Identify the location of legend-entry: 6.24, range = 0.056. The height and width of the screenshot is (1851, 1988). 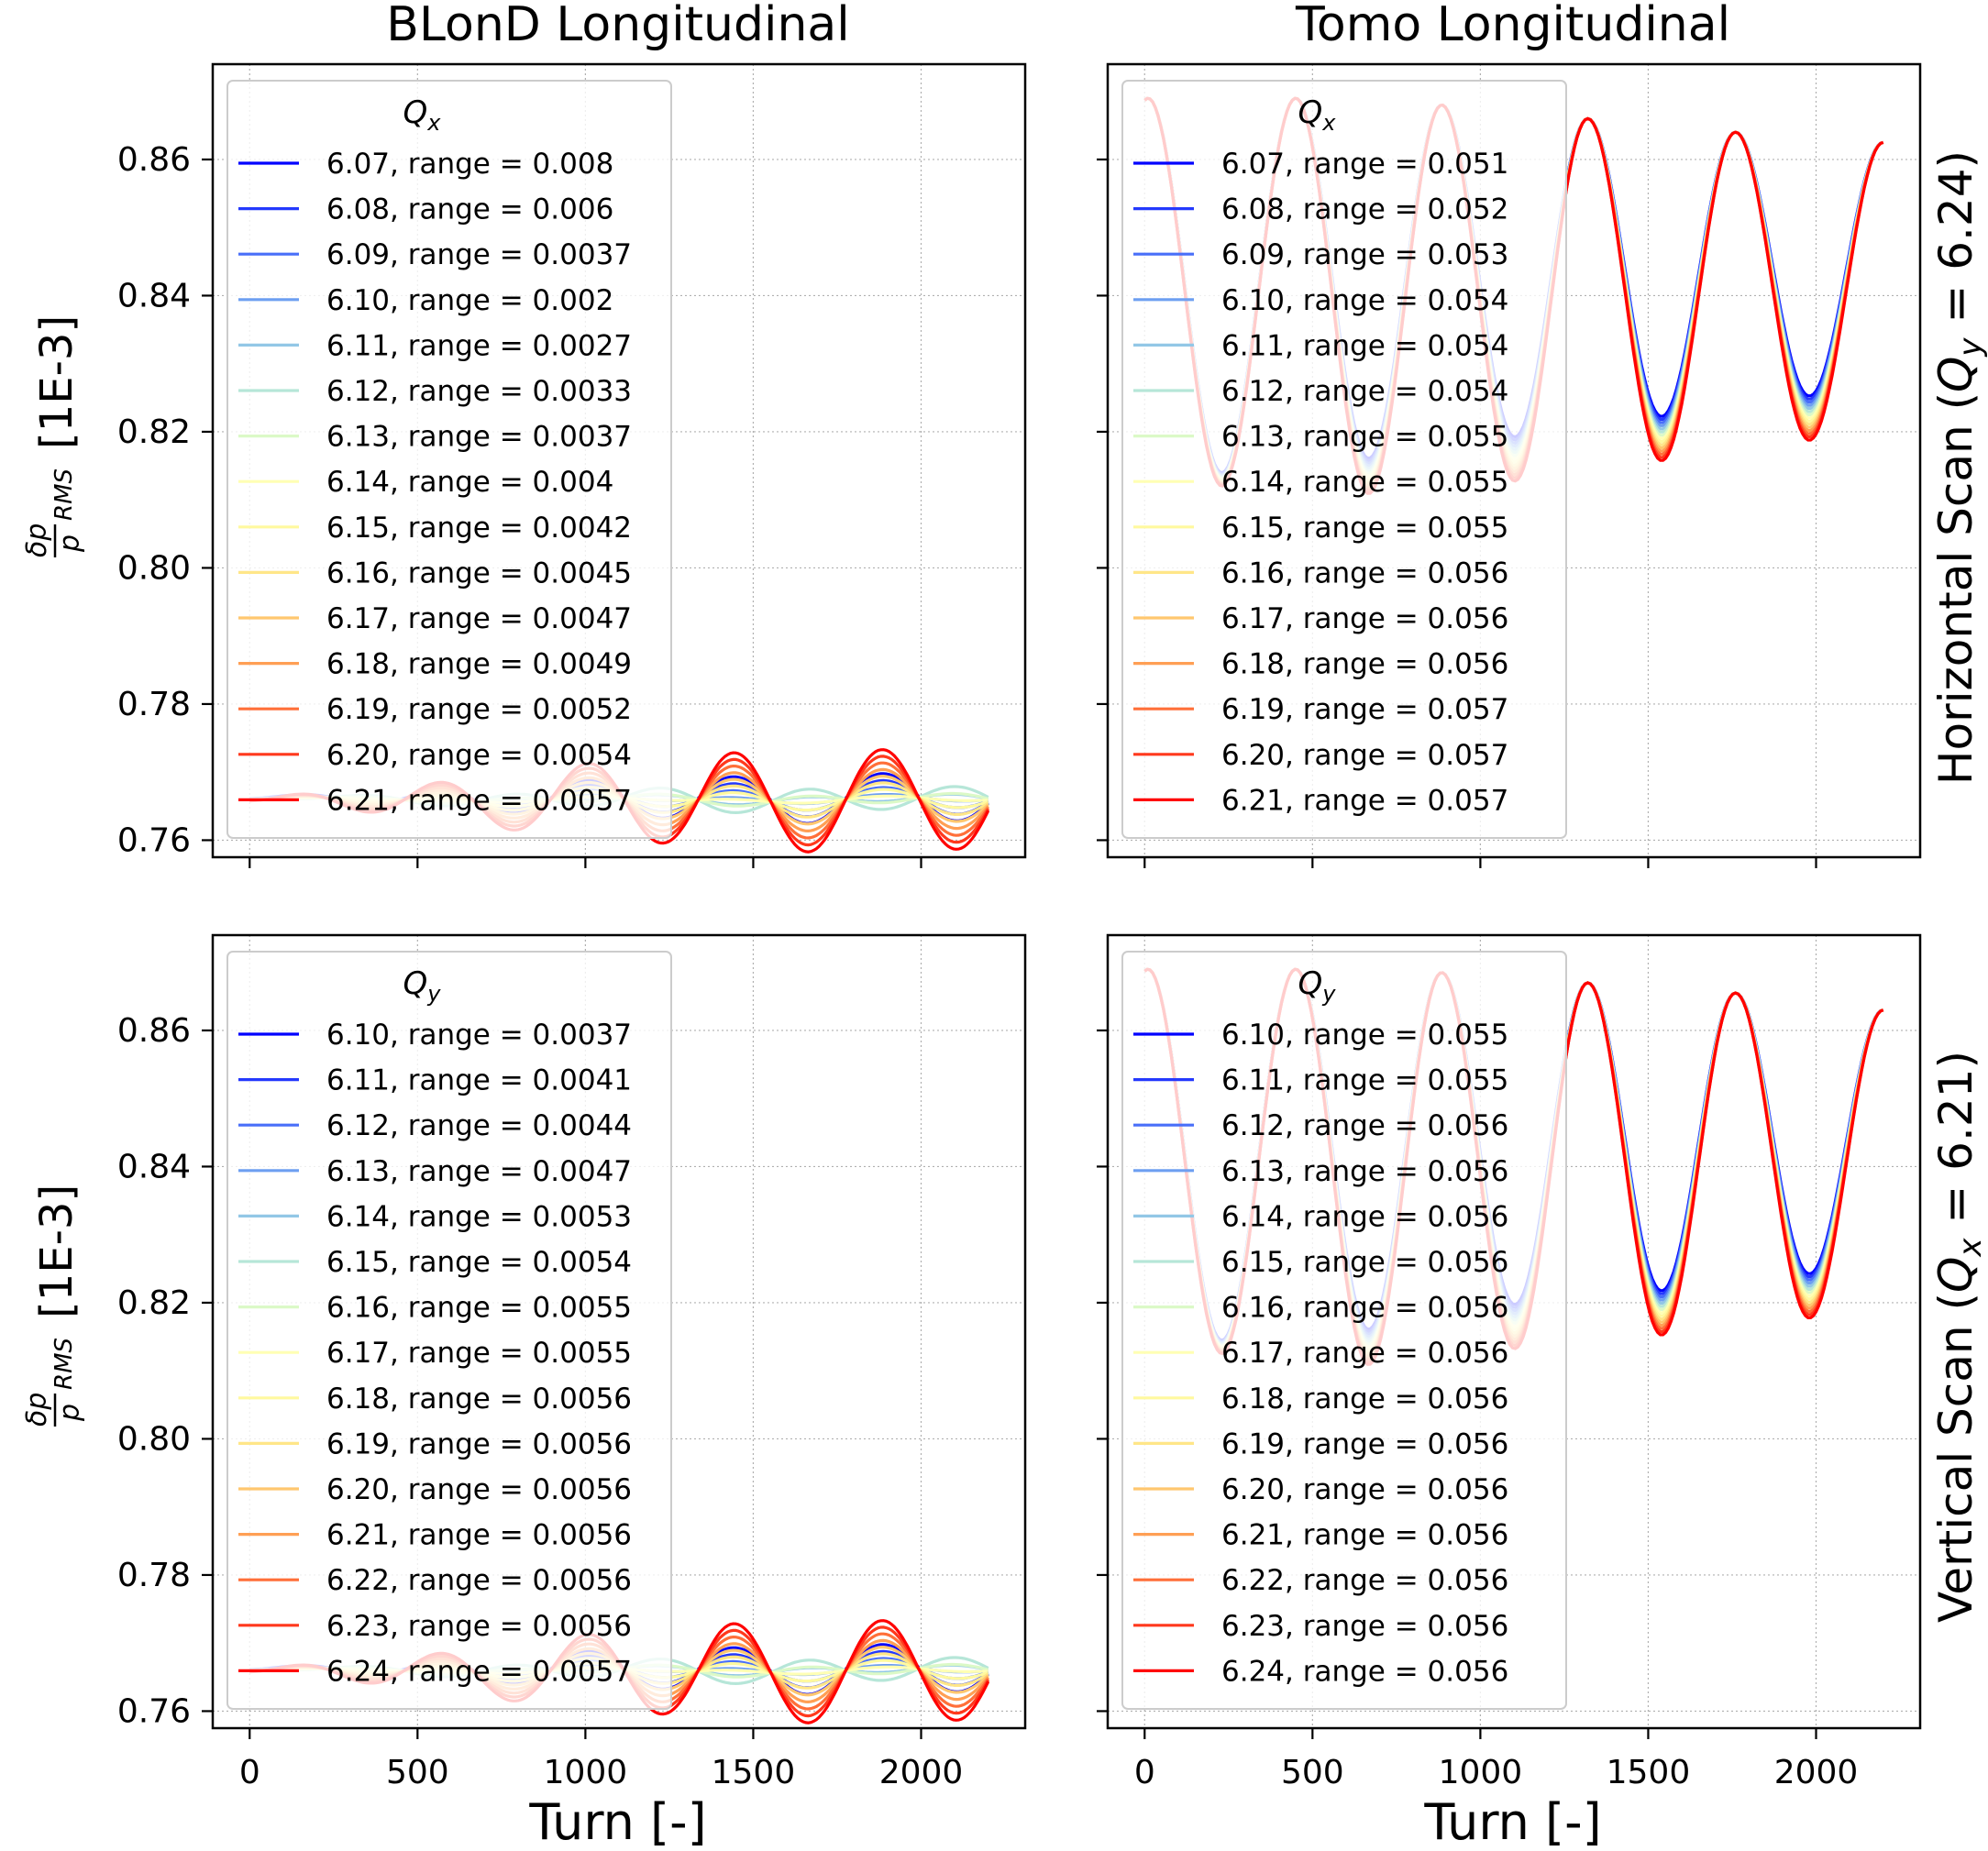
(1364, 1671).